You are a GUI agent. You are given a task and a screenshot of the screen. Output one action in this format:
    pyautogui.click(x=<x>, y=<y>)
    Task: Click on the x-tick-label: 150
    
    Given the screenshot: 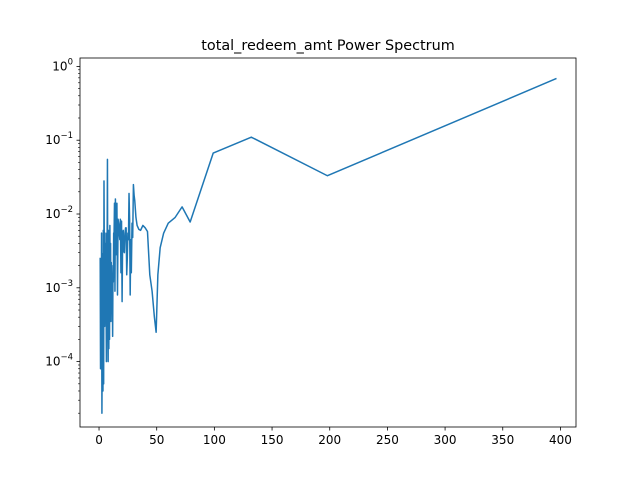 What is the action you would take?
    pyautogui.click(x=272, y=440)
    